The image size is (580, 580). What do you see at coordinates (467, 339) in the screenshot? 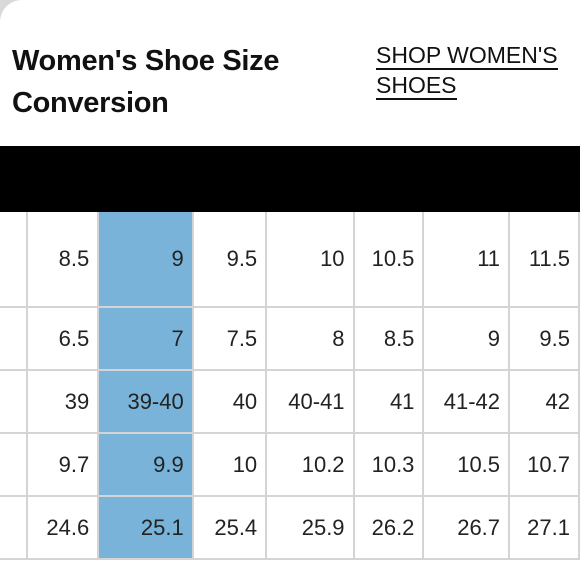
I see `table-cell: 9` at bounding box center [467, 339].